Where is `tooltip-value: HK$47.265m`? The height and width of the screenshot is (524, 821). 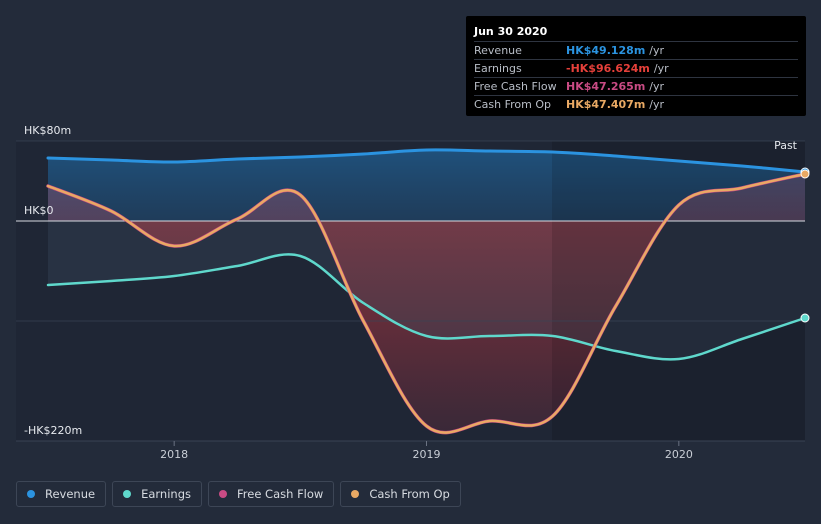
tooltip-value: HK$47.265m is located at coordinates (606, 86).